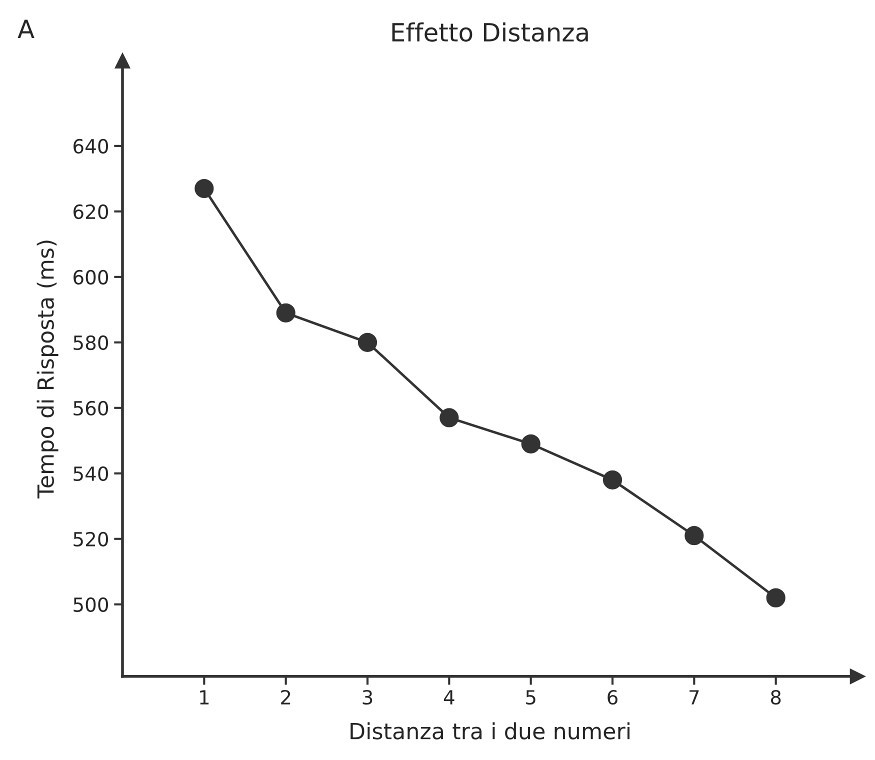 The width and height of the screenshot is (875, 760). Describe the element at coordinates (47, 369) in the screenshot. I see `y-axis-title: Tempo di Risposta (ms)` at that location.